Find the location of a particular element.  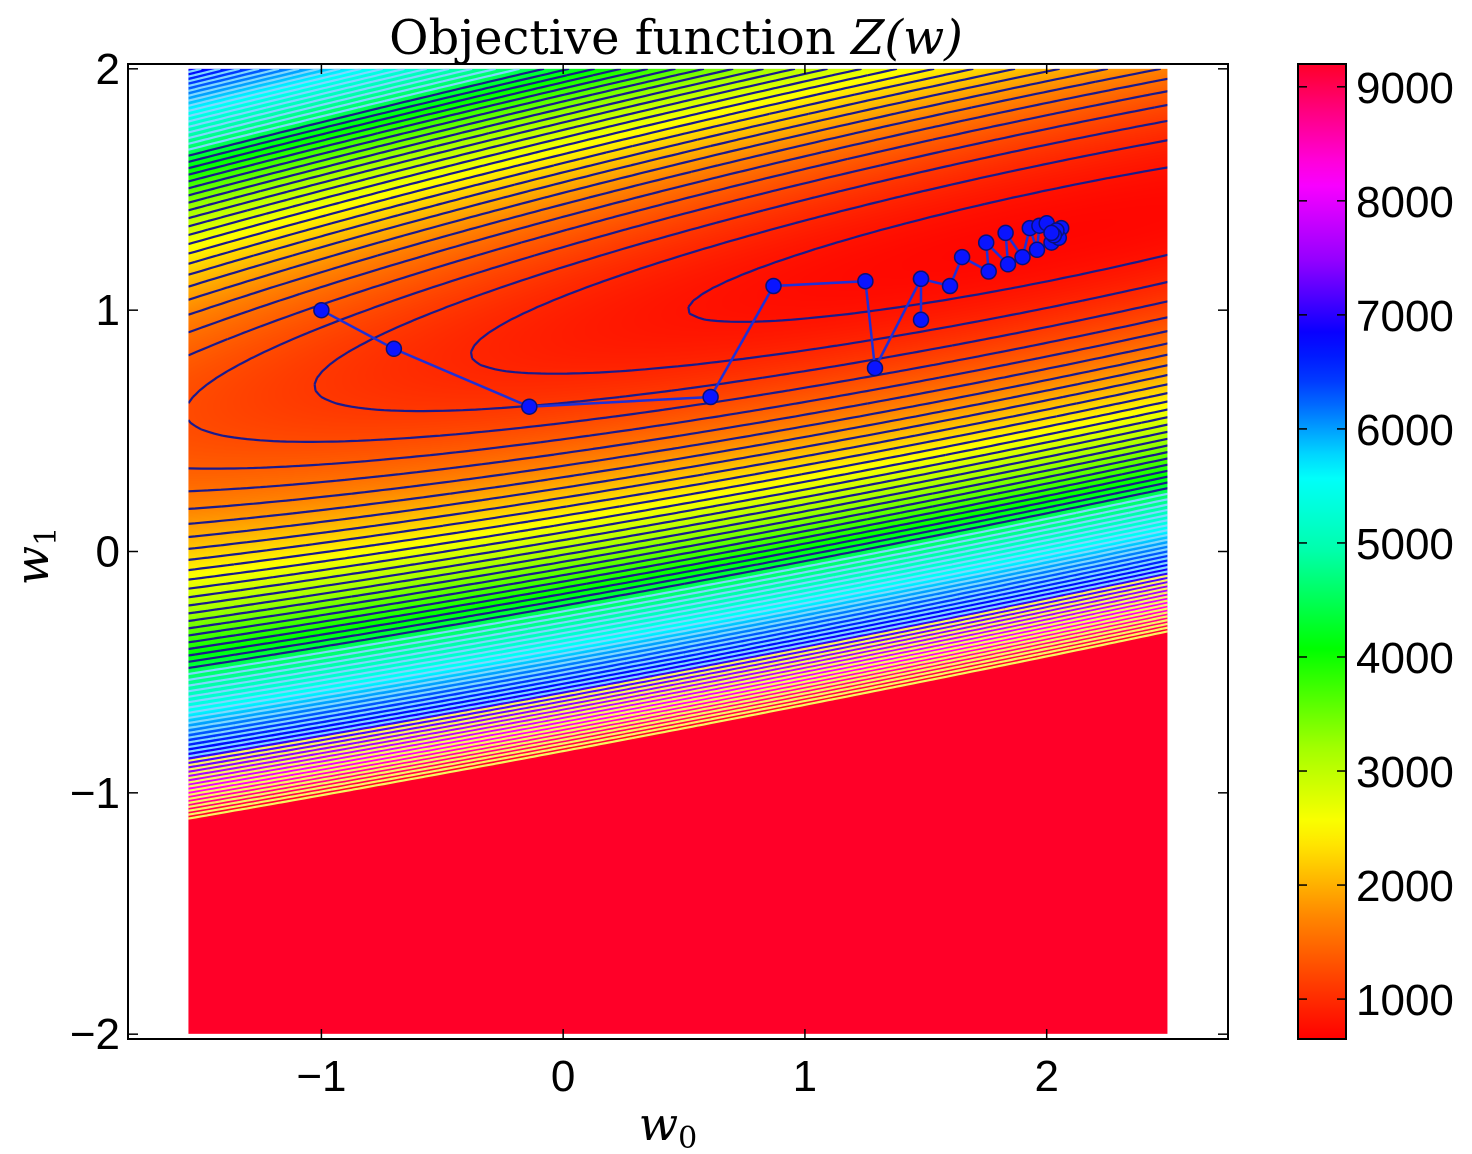

colorbar-tick-label: 8000 is located at coordinates (1405, 202).